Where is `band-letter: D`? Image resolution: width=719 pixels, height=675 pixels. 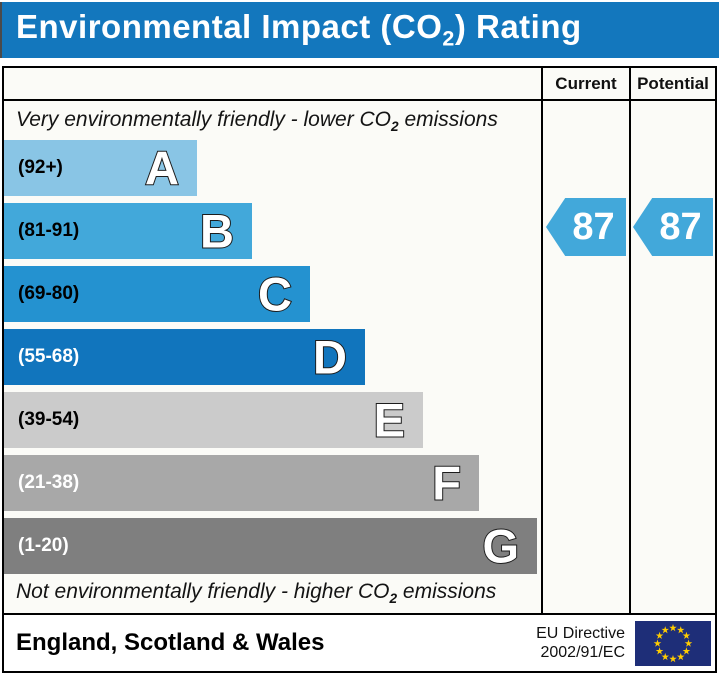 band-letter: D is located at coordinates (330, 357).